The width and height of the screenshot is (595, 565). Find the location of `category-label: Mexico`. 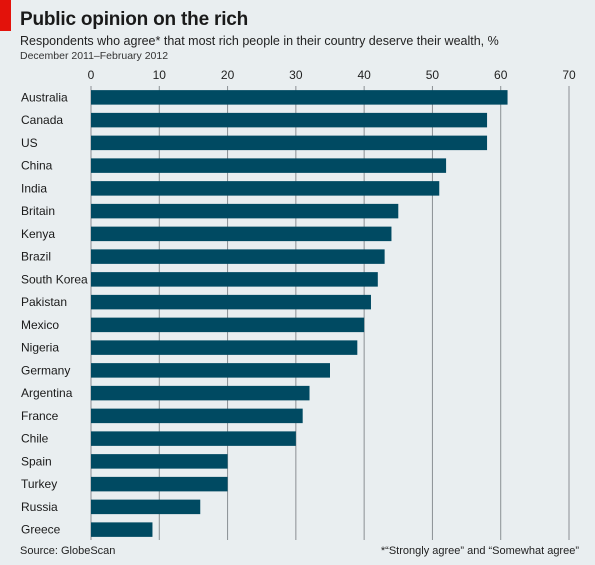

category-label: Mexico is located at coordinates (40, 325).